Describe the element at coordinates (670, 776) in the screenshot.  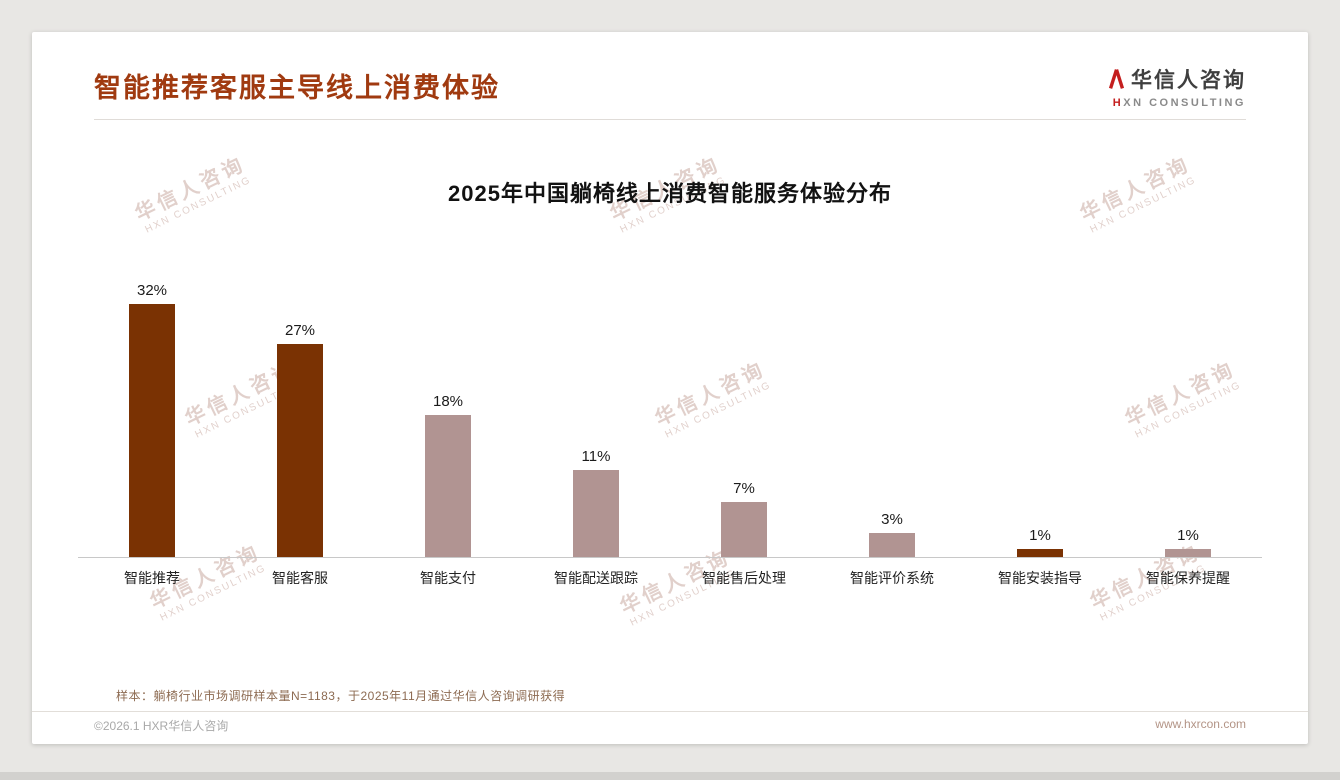
I see `page-edge` at that location.